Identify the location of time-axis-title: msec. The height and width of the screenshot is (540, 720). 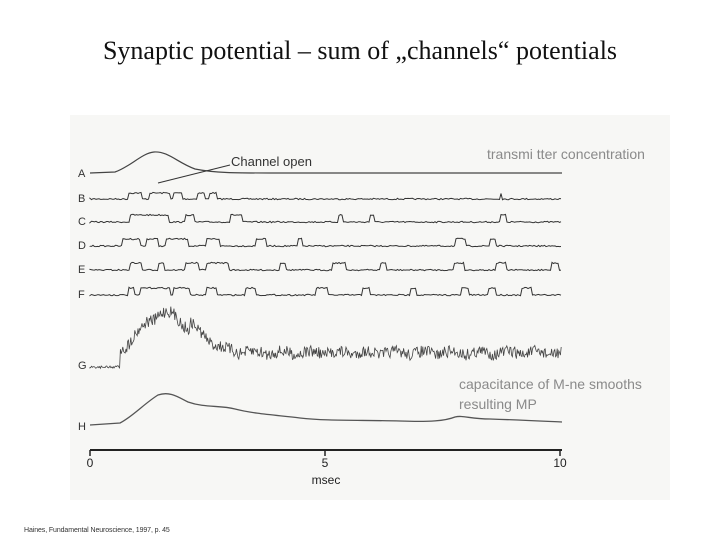
(326, 480).